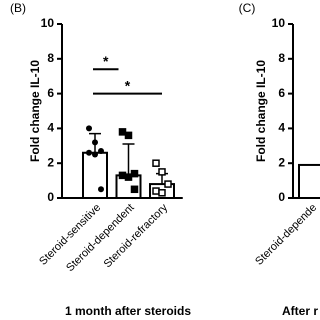 The image size is (320, 320). I want to click on x-tick-label: Steroid-sensitive, so click(70, 235).